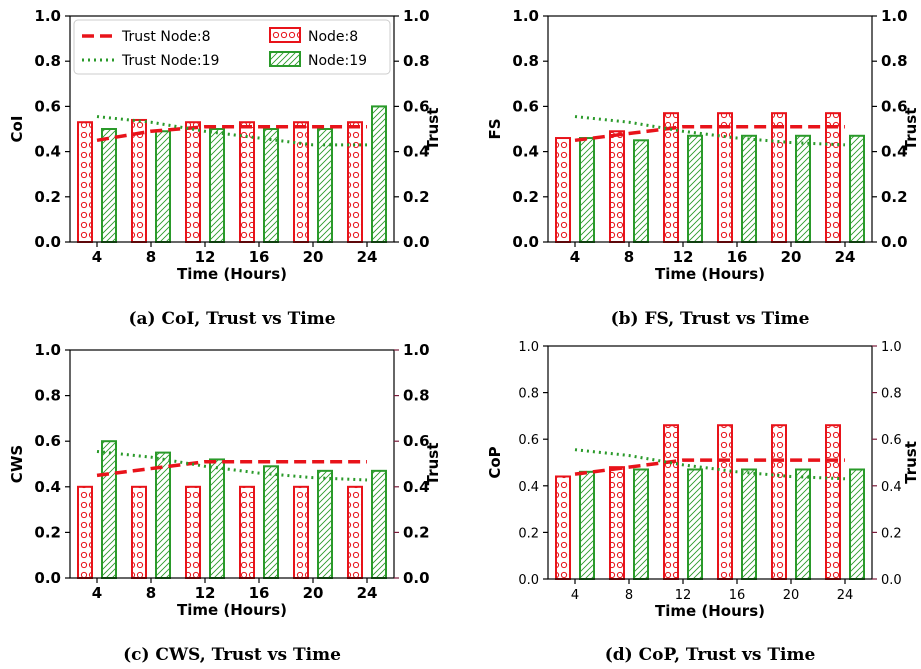  I want to click on subfigure-caption: (d) CoP, Trust vs Time, so click(710, 655).